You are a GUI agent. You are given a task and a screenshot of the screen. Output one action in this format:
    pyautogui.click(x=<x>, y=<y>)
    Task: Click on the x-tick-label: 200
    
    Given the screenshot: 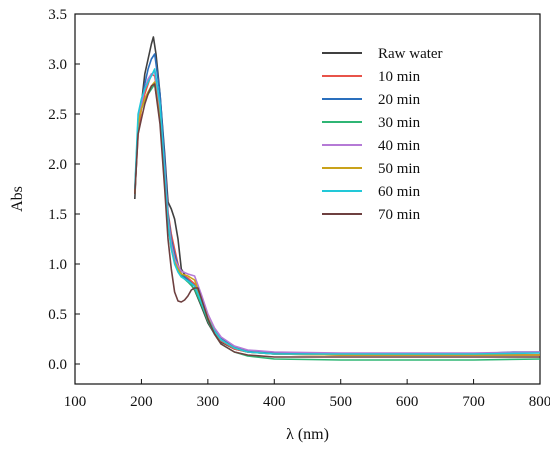 What is the action you would take?
    pyautogui.click(x=141, y=402)
    